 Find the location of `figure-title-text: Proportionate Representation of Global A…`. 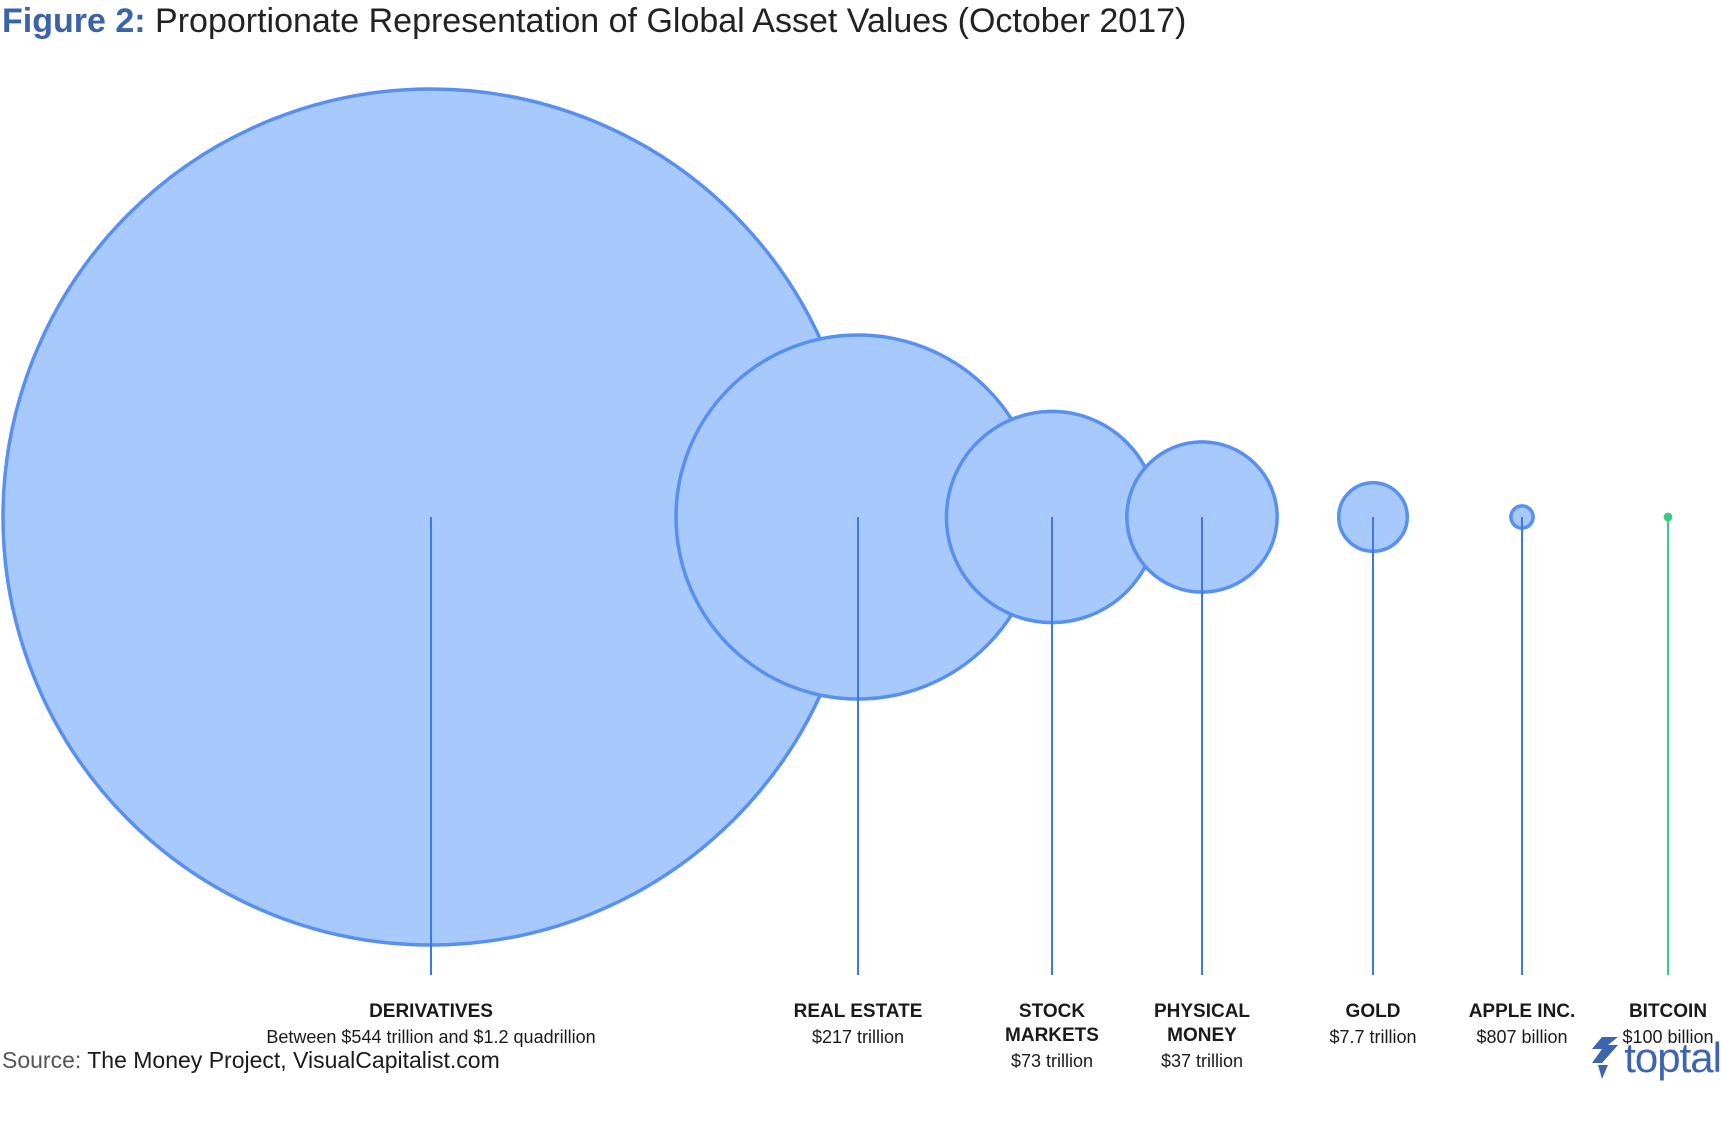

figure-title-text: Proportionate Representation of Global A… is located at coordinates (671, 21).